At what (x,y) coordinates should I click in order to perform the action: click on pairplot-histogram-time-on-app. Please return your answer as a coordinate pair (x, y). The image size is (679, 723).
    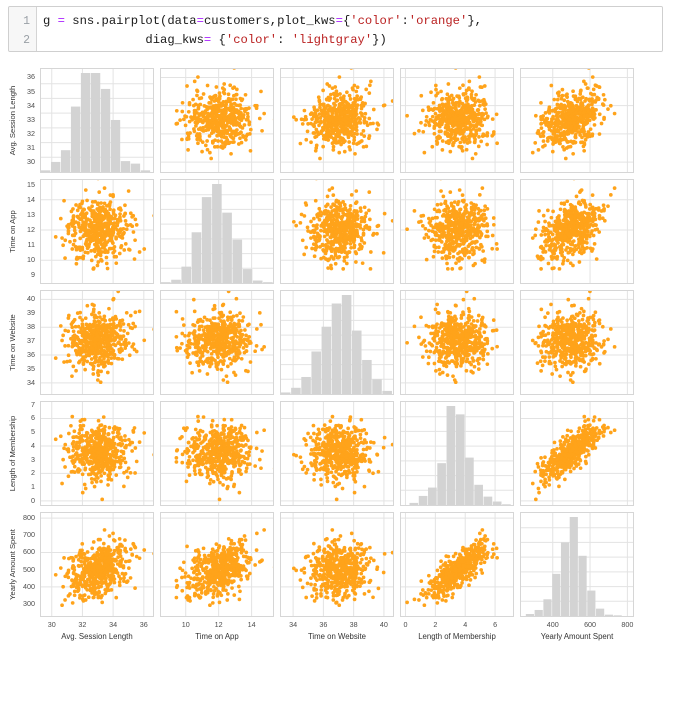
    Looking at the image, I should click on (217, 231).